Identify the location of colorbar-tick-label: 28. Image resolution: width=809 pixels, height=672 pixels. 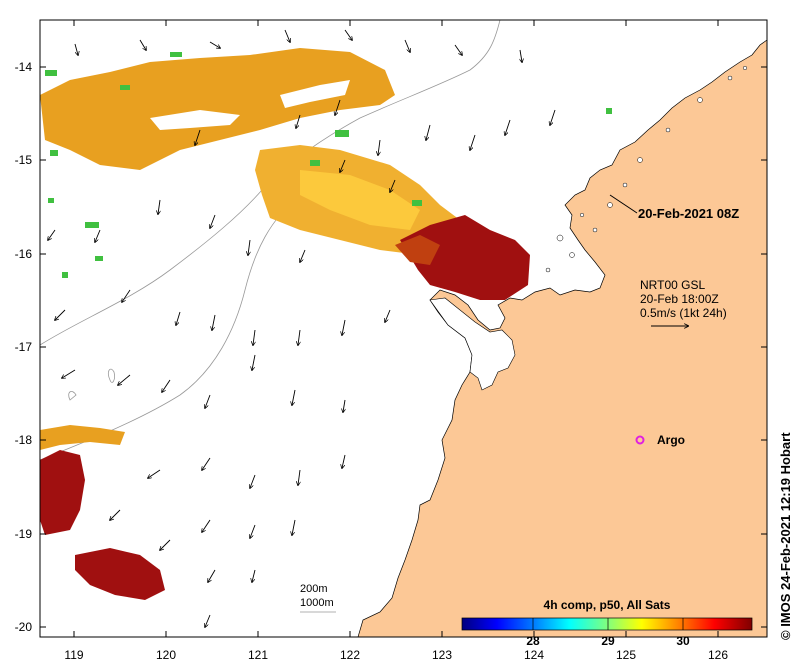
(533, 641).